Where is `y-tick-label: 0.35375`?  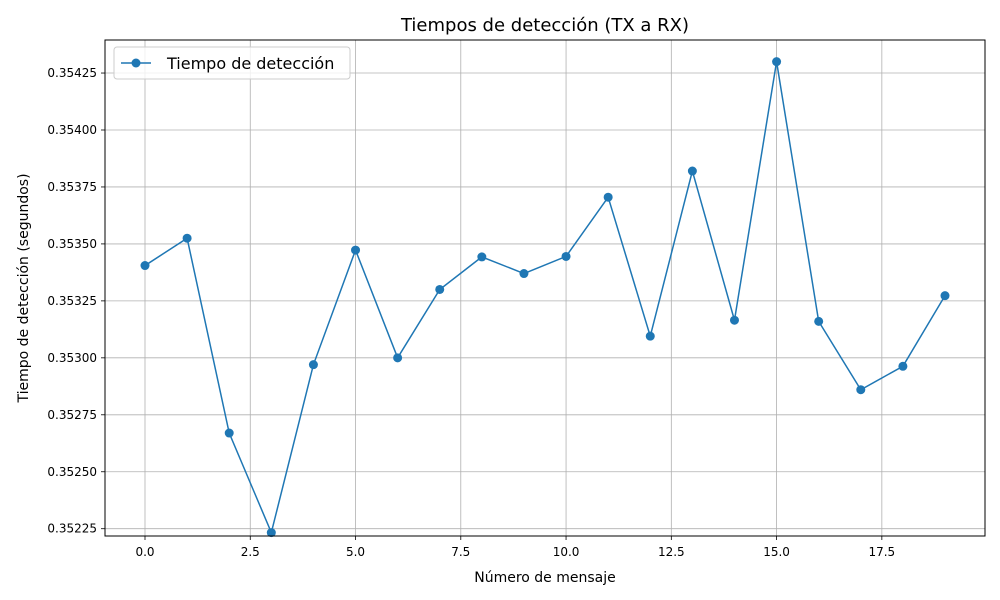
y-tick-label: 0.35375 is located at coordinates (72, 187).